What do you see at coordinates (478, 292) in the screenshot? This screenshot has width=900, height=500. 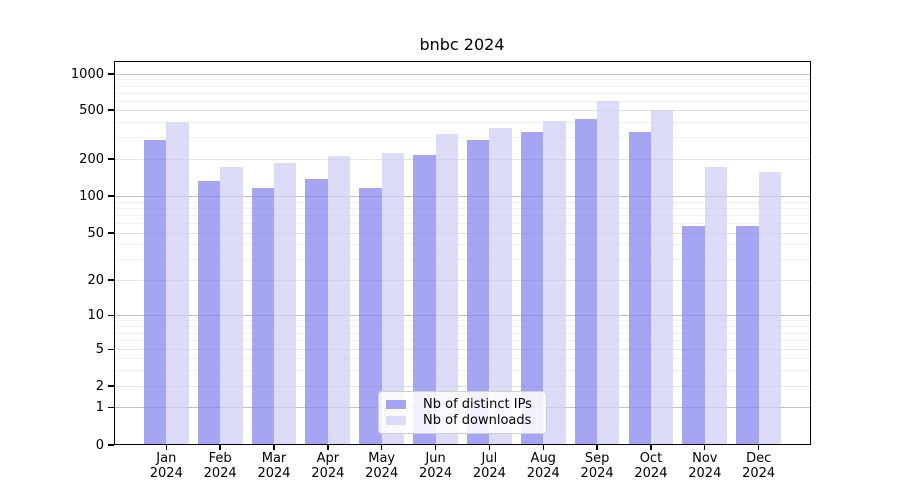 I see `bar-distinct-ips-jul` at bounding box center [478, 292].